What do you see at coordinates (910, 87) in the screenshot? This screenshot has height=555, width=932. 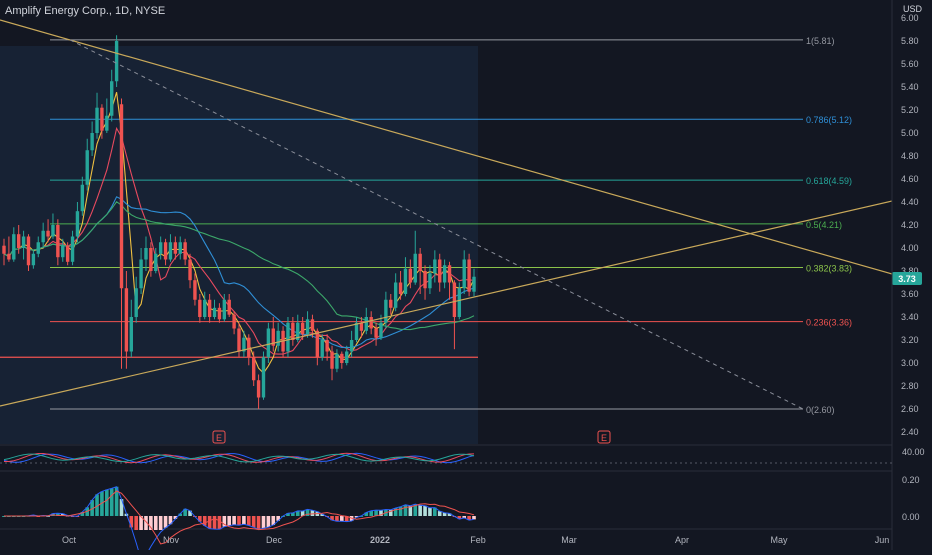 I see `price-tick: 5.40` at bounding box center [910, 87].